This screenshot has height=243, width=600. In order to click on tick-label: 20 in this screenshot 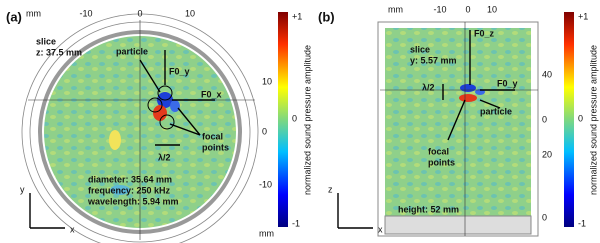, I will do `click(547, 154)`.